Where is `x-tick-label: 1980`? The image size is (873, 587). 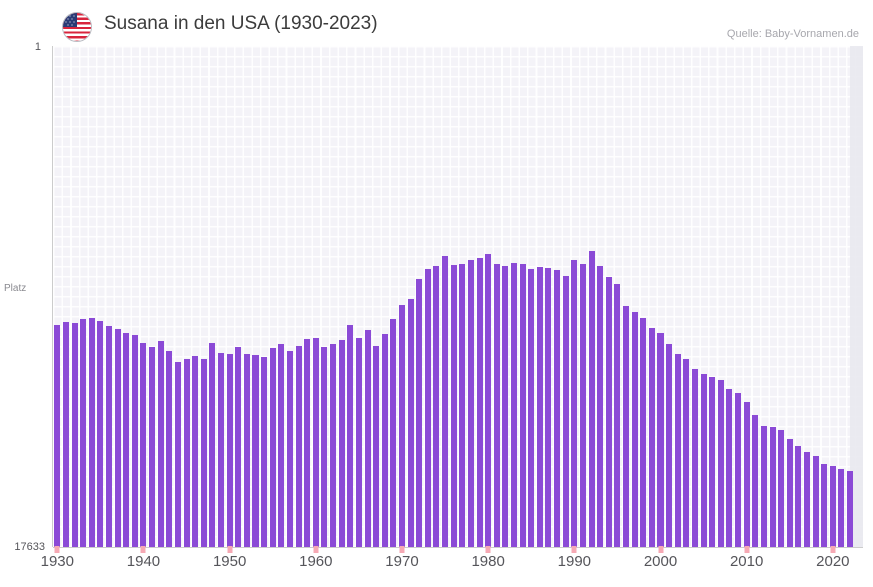 x-tick-label: 1980 is located at coordinates (488, 561).